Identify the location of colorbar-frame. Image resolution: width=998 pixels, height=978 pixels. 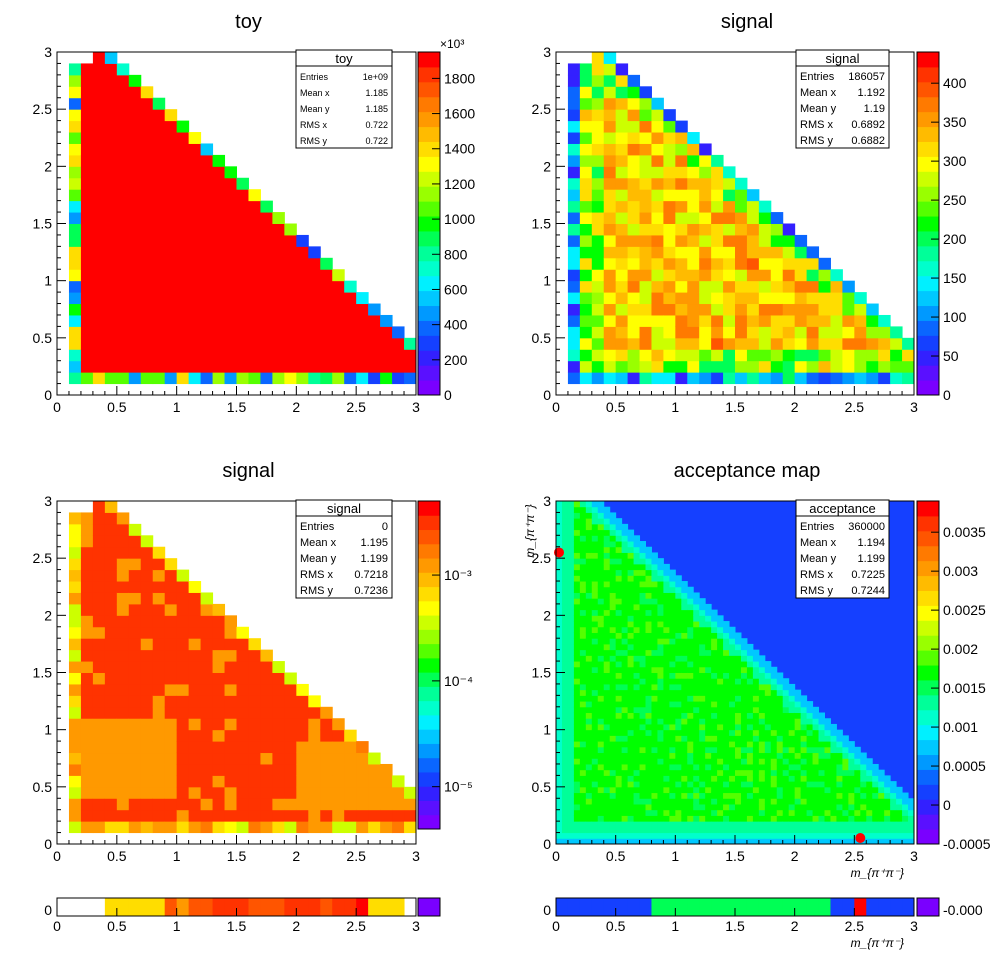
(928, 672).